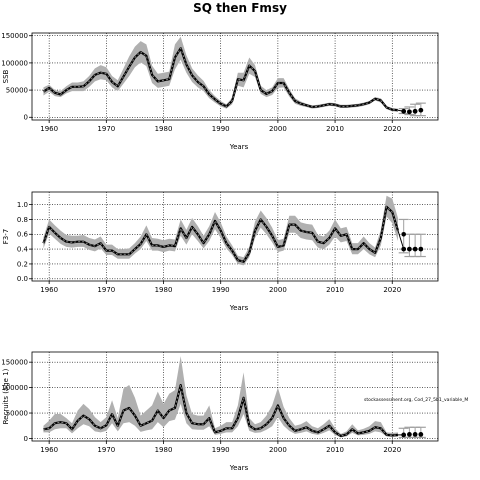 This screenshot has height=480, width=480. I want to click on y-tick-label: 0.0, so click(22, 279).